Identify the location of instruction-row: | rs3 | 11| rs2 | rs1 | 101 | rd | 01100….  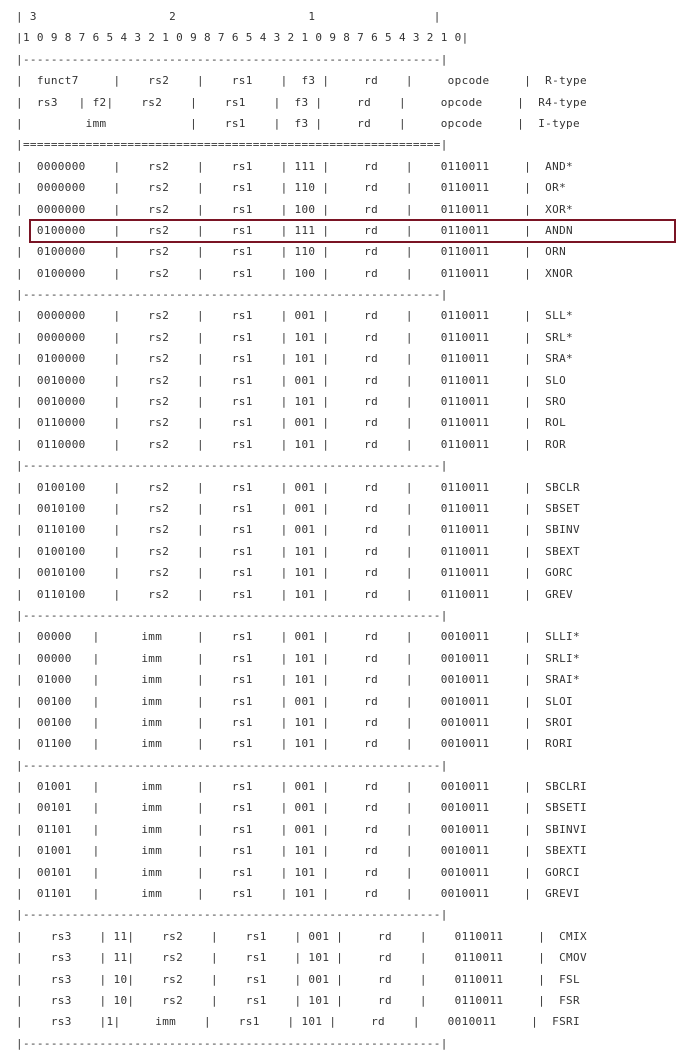
(301, 958).